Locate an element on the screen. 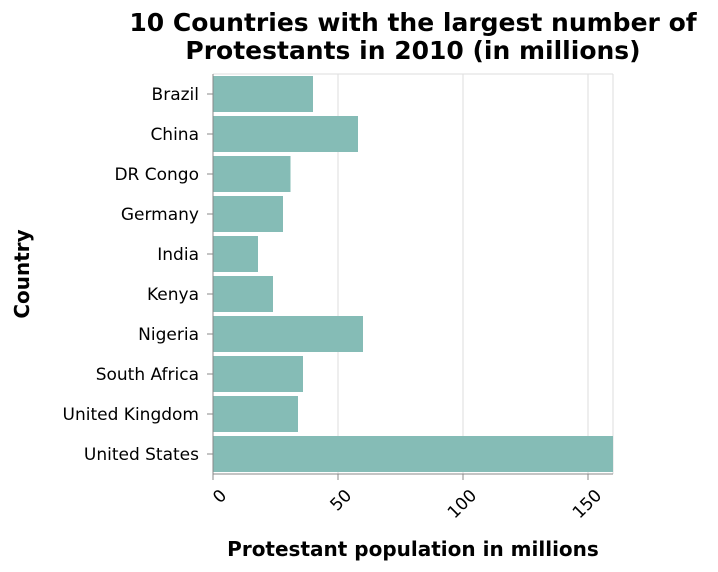  y-tick-label-brazil: Brazil is located at coordinates (175, 95).